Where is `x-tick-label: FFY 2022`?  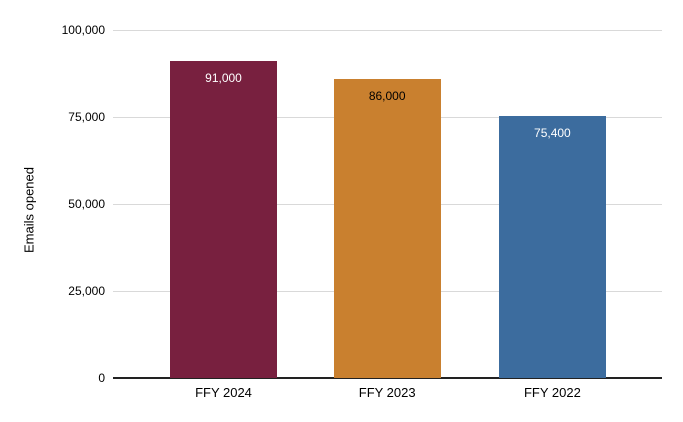
x-tick-label: FFY 2022 is located at coordinates (552, 392).